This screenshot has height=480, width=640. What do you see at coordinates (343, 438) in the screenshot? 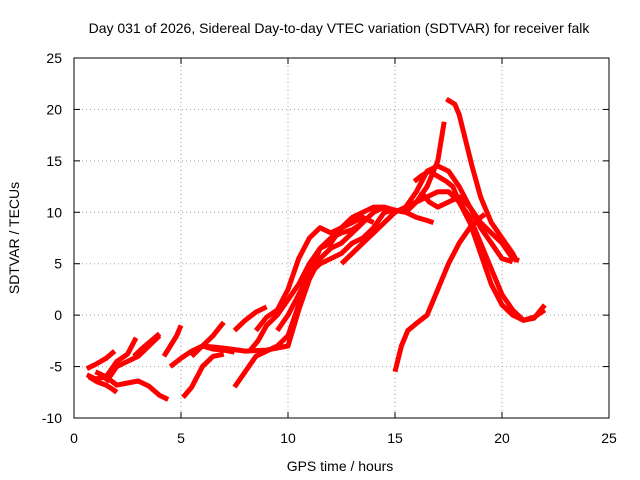
I see `x-tick-labels: 0 5 10 15 20 25` at bounding box center [343, 438].